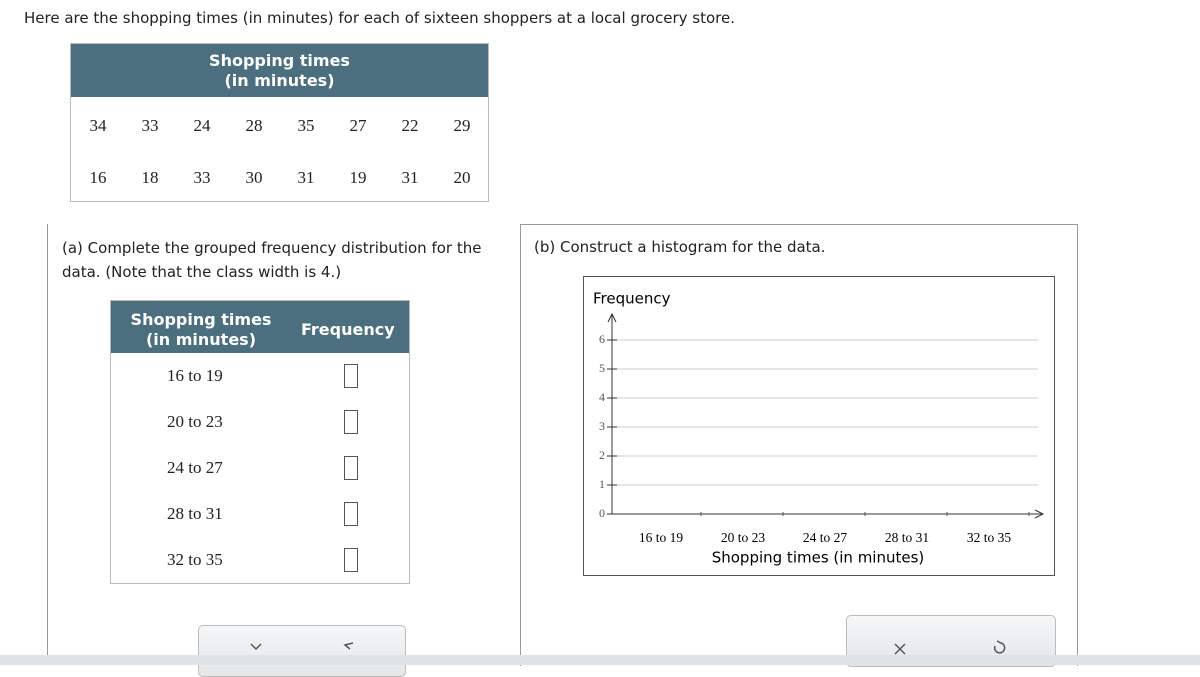 This screenshot has width=1200, height=677. What do you see at coordinates (254, 177) in the screenshot?
I see `table-cell: 30` at bounding box center [254, 177].